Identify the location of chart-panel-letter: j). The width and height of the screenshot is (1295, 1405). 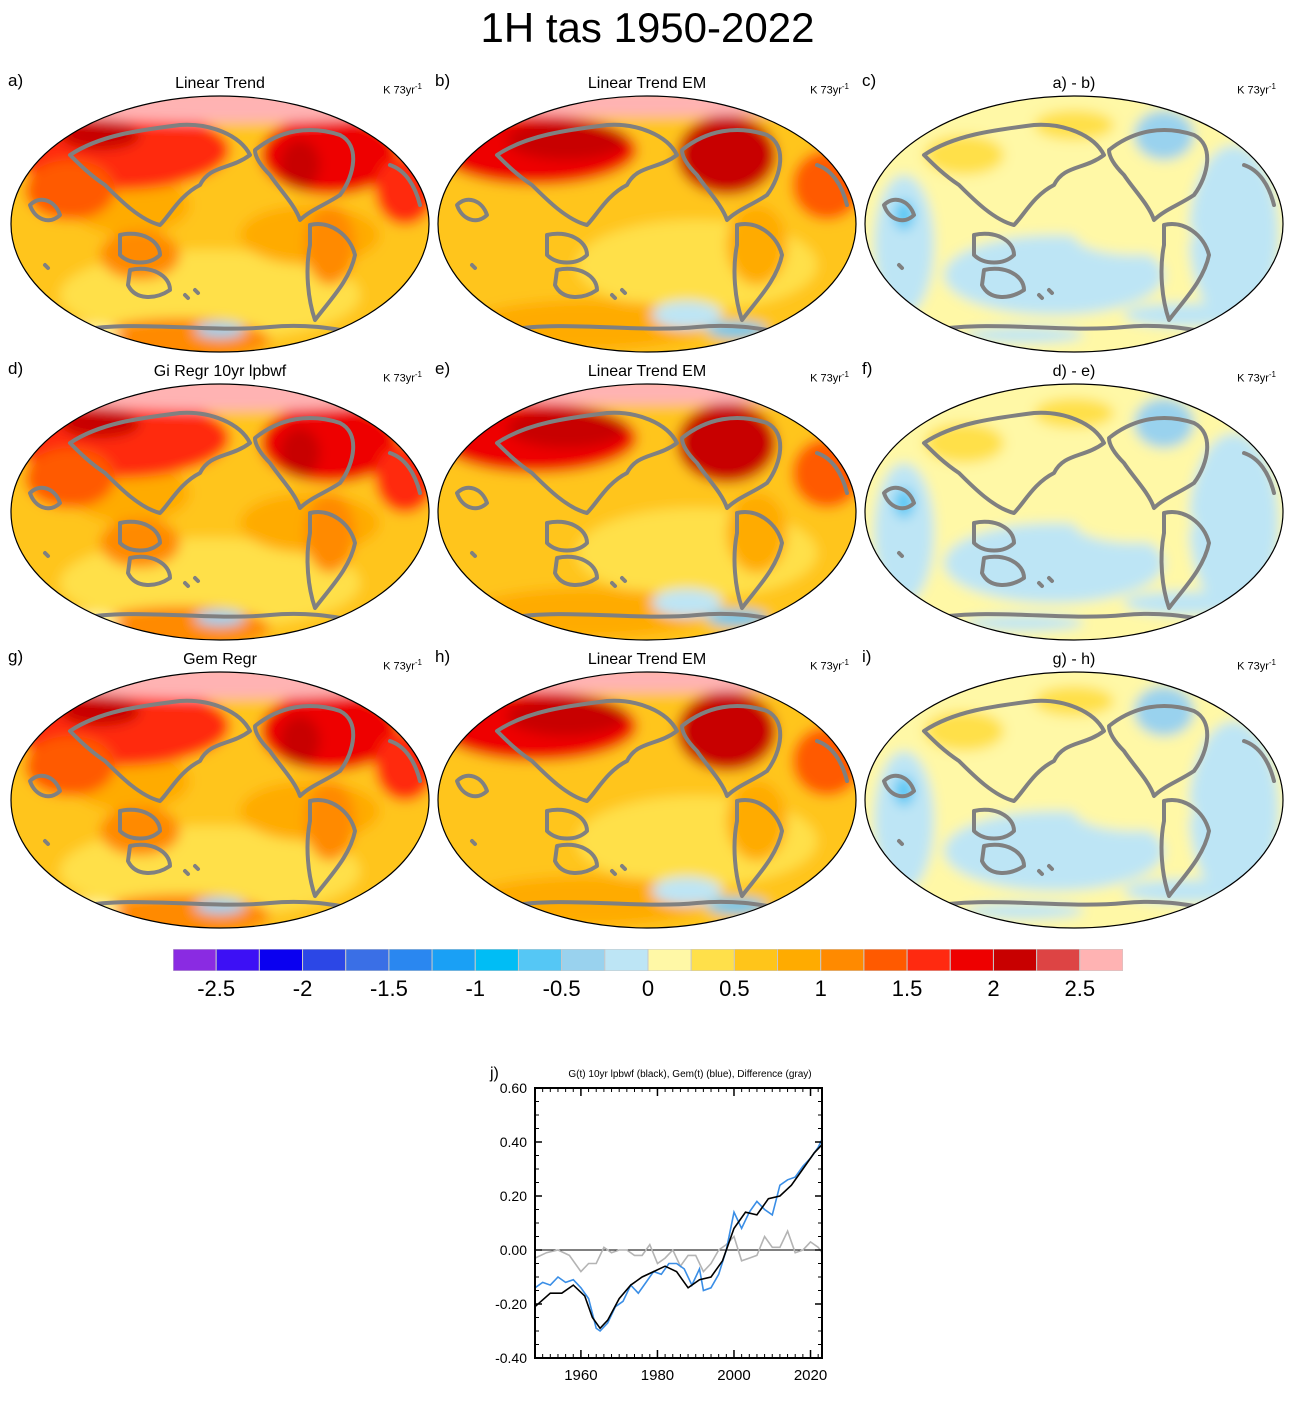
(494, 1073).